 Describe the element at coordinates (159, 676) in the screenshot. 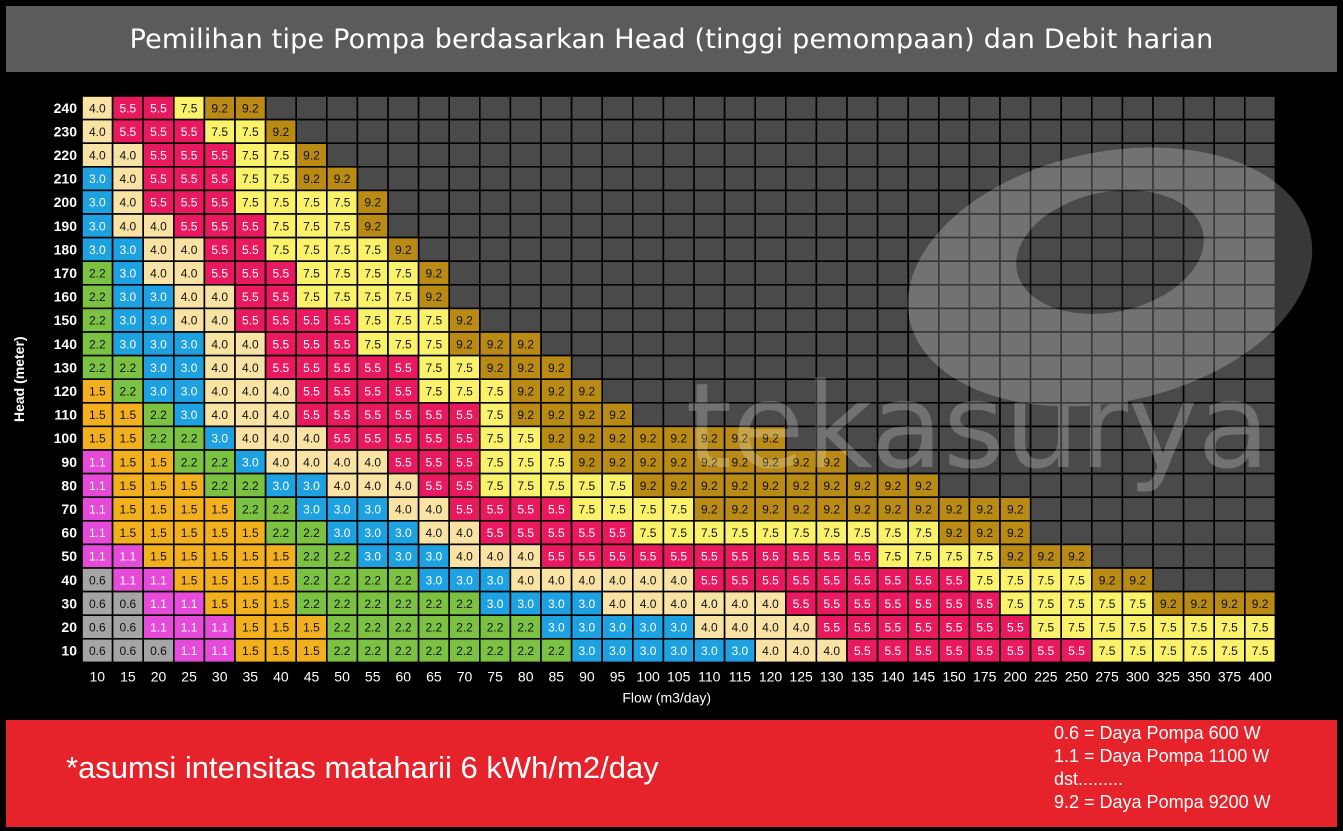

I see `x-tick-label: 20` at that location.